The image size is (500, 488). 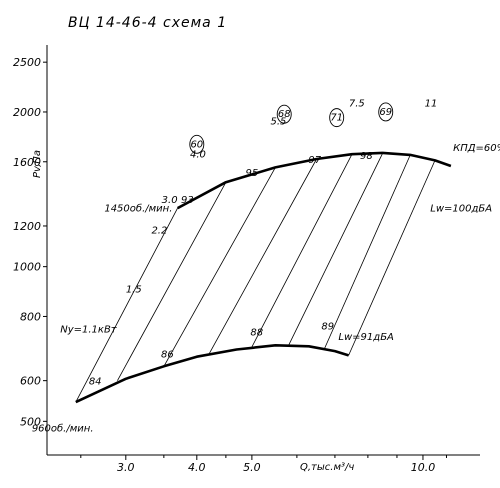 I want to click on circled-labels: 60 68 71 69, so click(x=291, y=128).